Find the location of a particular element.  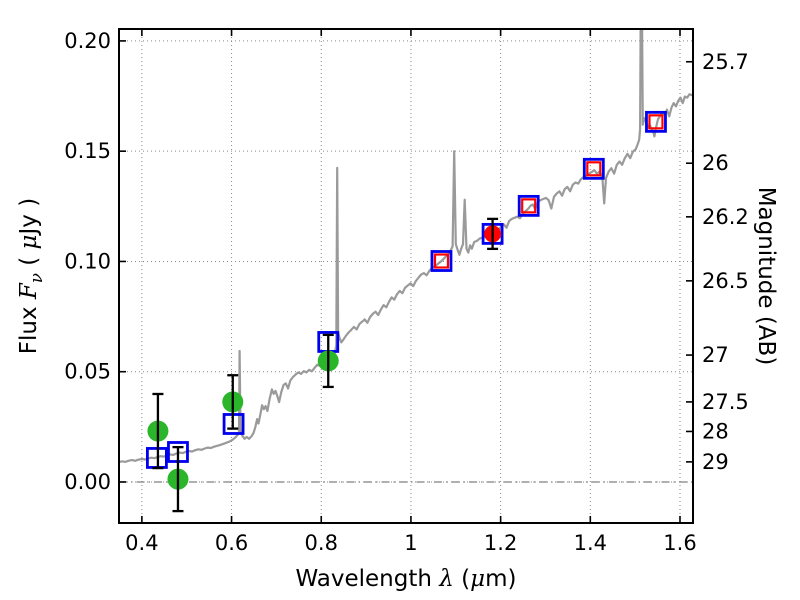

x-tick-label: 1.6 is located at coordinates (679, 543).